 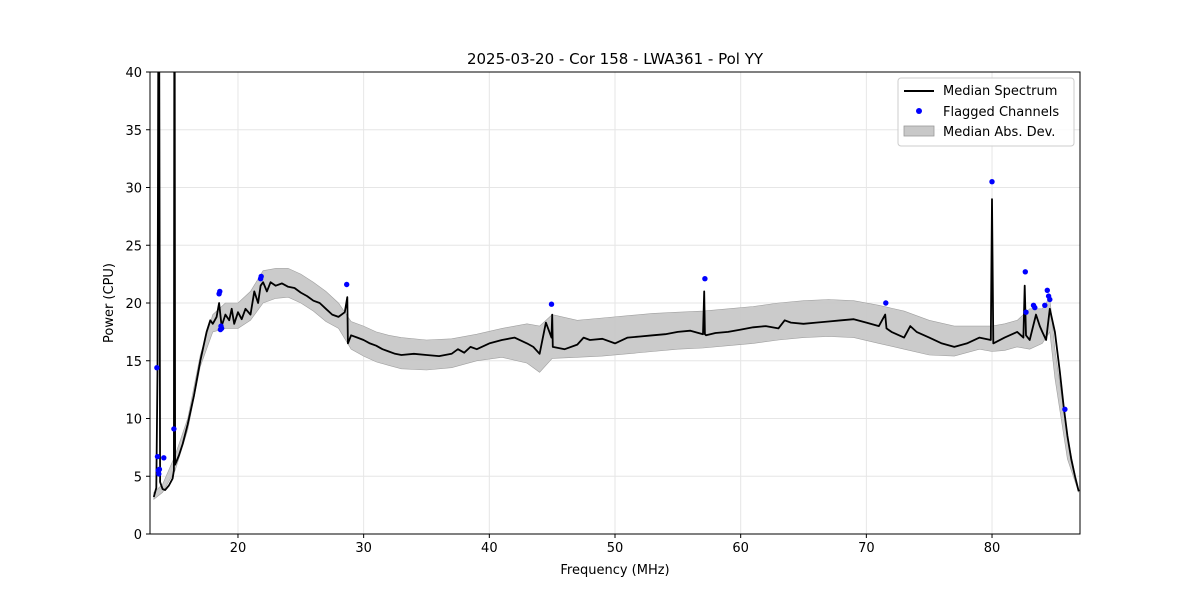 What do you see at coordinates (1000, 91) in the screenshot?
I see `legend-label-median-spectrum: Median Spectrum` at bounding box center [1000, 91].